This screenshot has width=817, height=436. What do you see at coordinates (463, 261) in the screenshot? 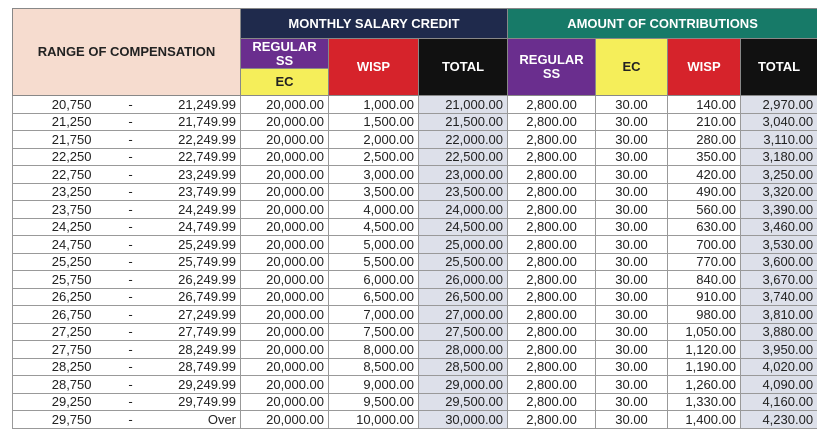
I see `msc-total: 25,500.00` at bounding box center [463, 261].